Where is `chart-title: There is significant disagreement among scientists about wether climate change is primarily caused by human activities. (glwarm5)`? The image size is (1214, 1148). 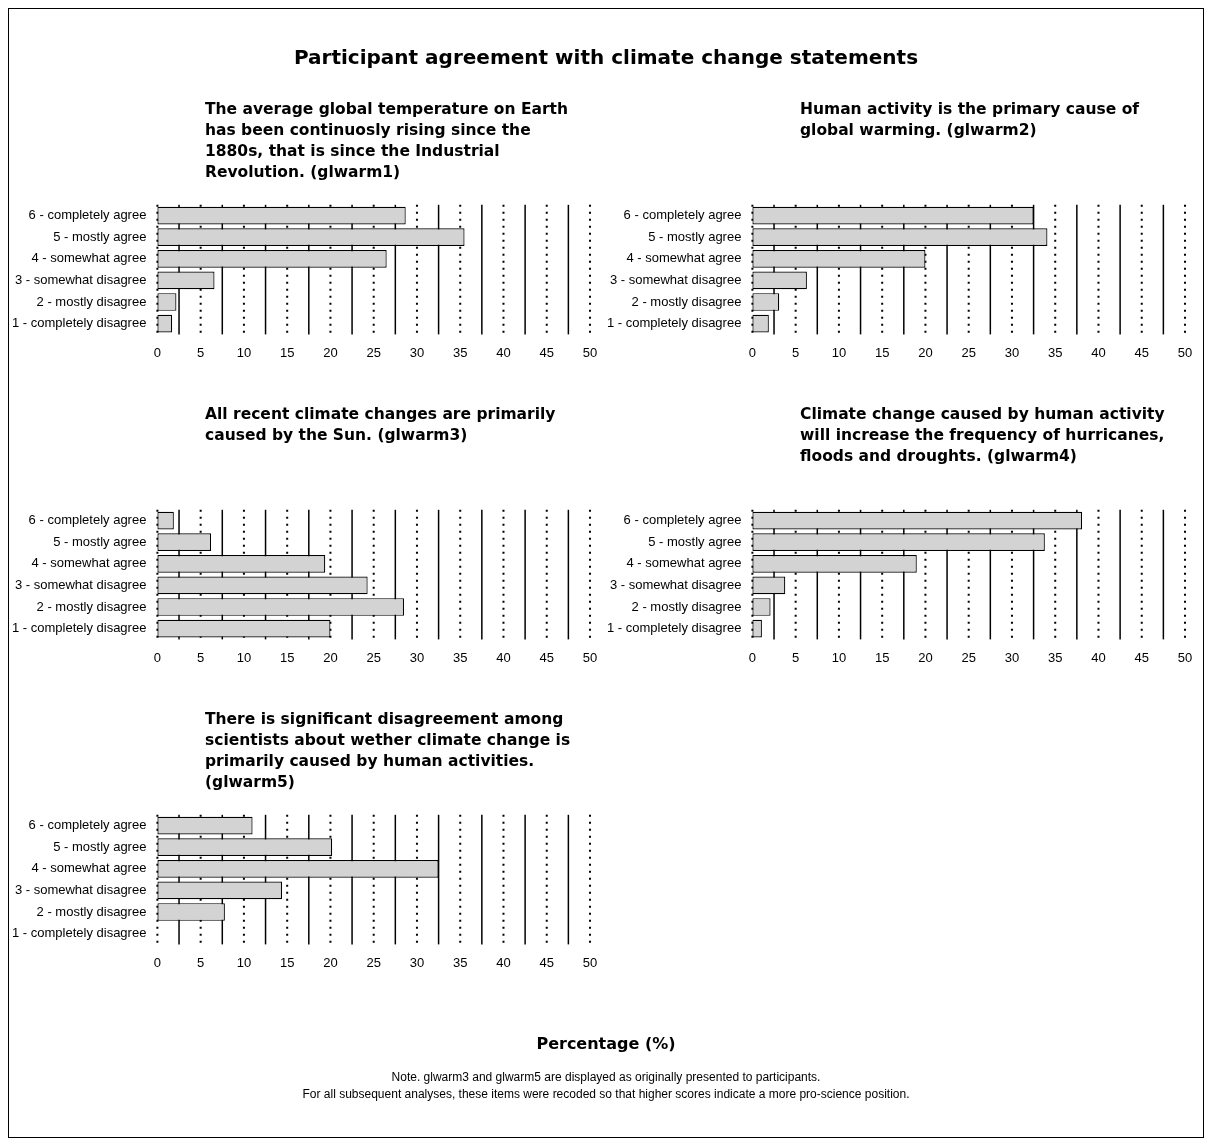 chart-title: There is significant disagreement among scientists about wether climate change is primarily caused by human activities. (glwarm5) is located at coordinates (388, 751).